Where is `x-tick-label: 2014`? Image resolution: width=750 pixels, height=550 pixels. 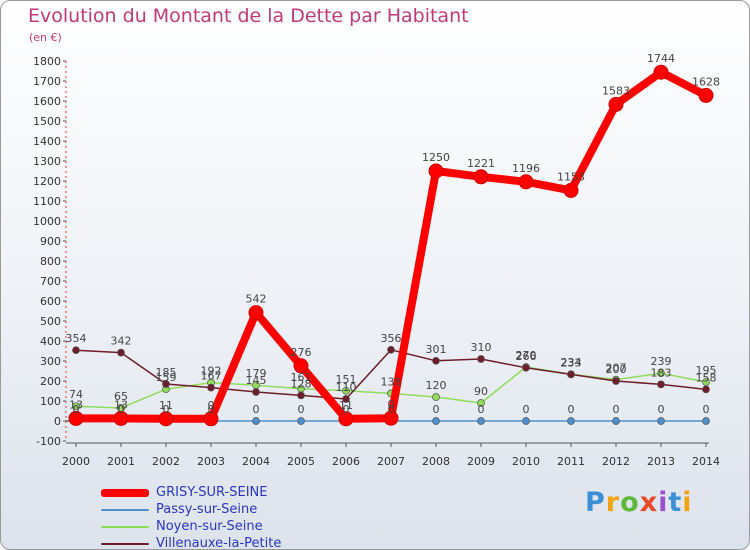
x-tick-label: 2014 is located at coordinates (706, 461).